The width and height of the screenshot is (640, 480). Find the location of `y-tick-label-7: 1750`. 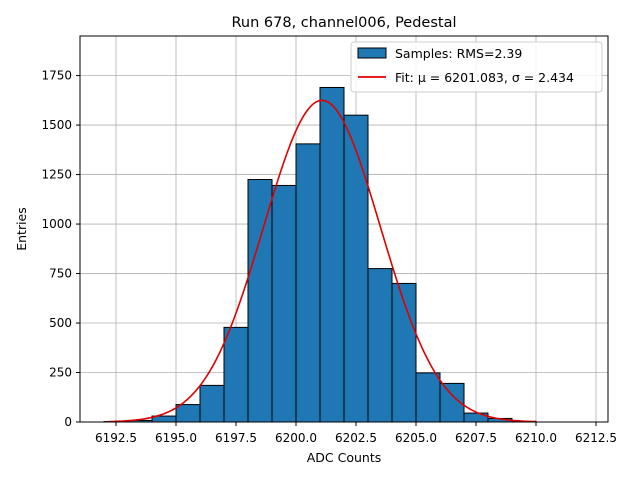

y-tick-label-7: 1750 is located at coordinates (56, 76).